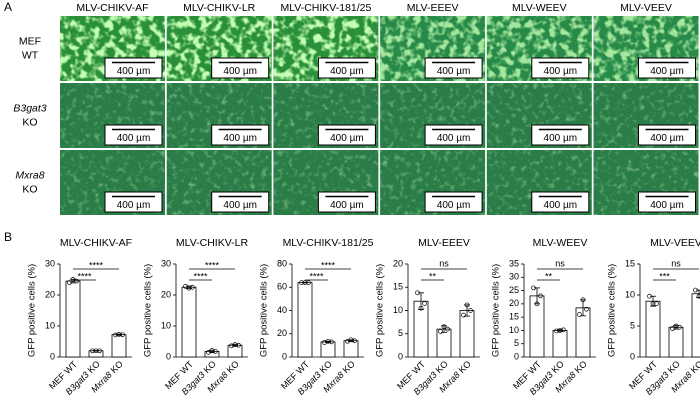 Image resolution: width=700 pixels, height=408 pixels. I want to click on column-title: MLV-VEEV, so click(646, 8).